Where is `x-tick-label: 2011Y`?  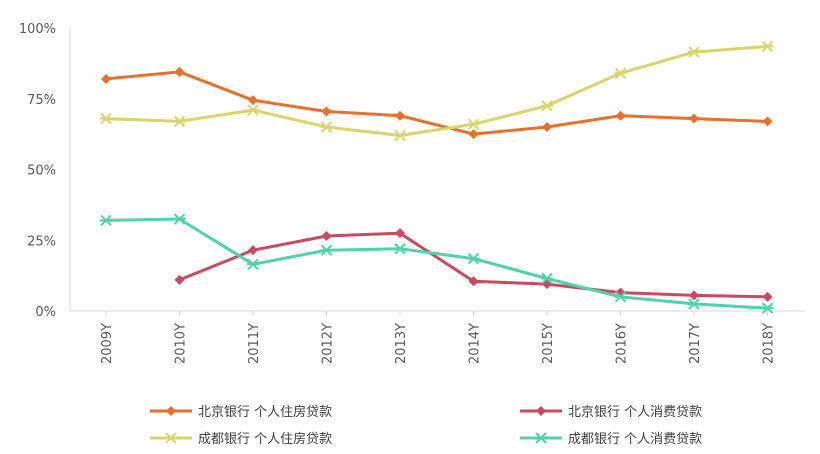 x-tick-label: 2011Y is located at coordinates (254, 343).